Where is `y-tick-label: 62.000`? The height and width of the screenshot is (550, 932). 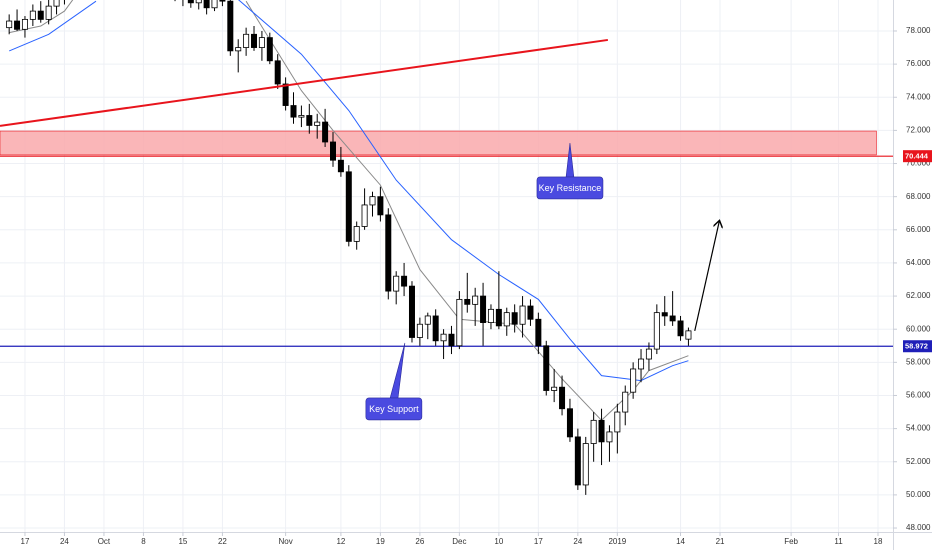 y-tick-label: 62.000 is located at coordinates (918, 295).